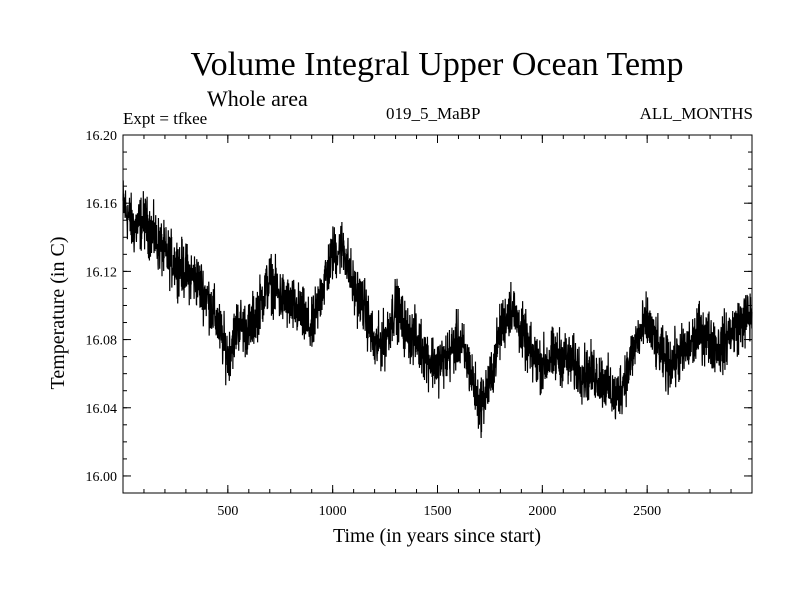 The height and width of the screenshot is (600, 800). Describe the element at coordinates (102, 204) in the screenshot. I see `y-tick-label: 16.16` at that location.